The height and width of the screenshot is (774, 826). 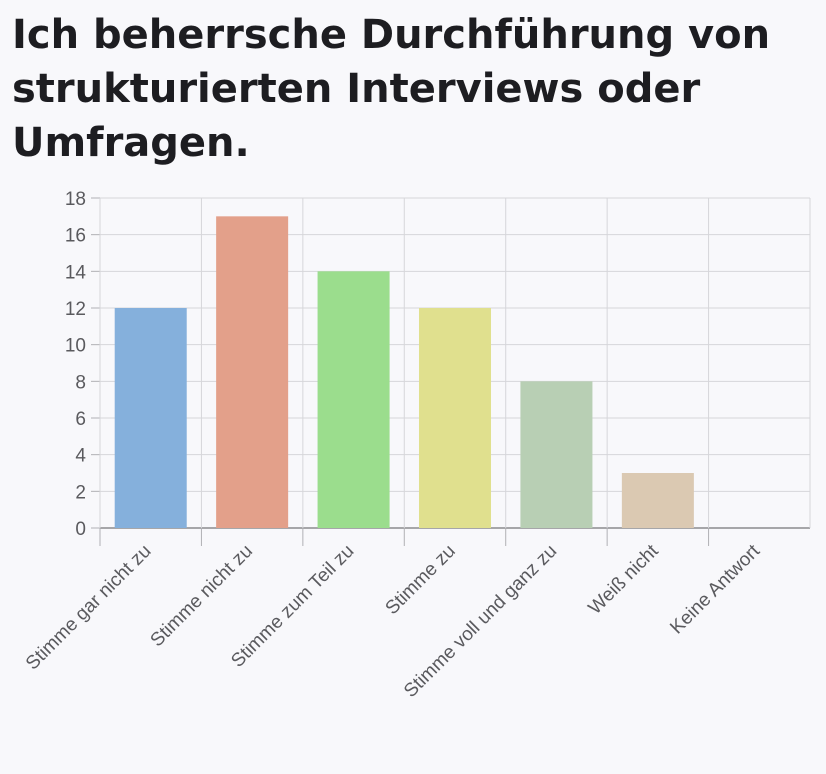 What do you see at coordinates (80, 419) in the screenshot?
I see `y-tick-label: 6` at bounding box center [80, 419].